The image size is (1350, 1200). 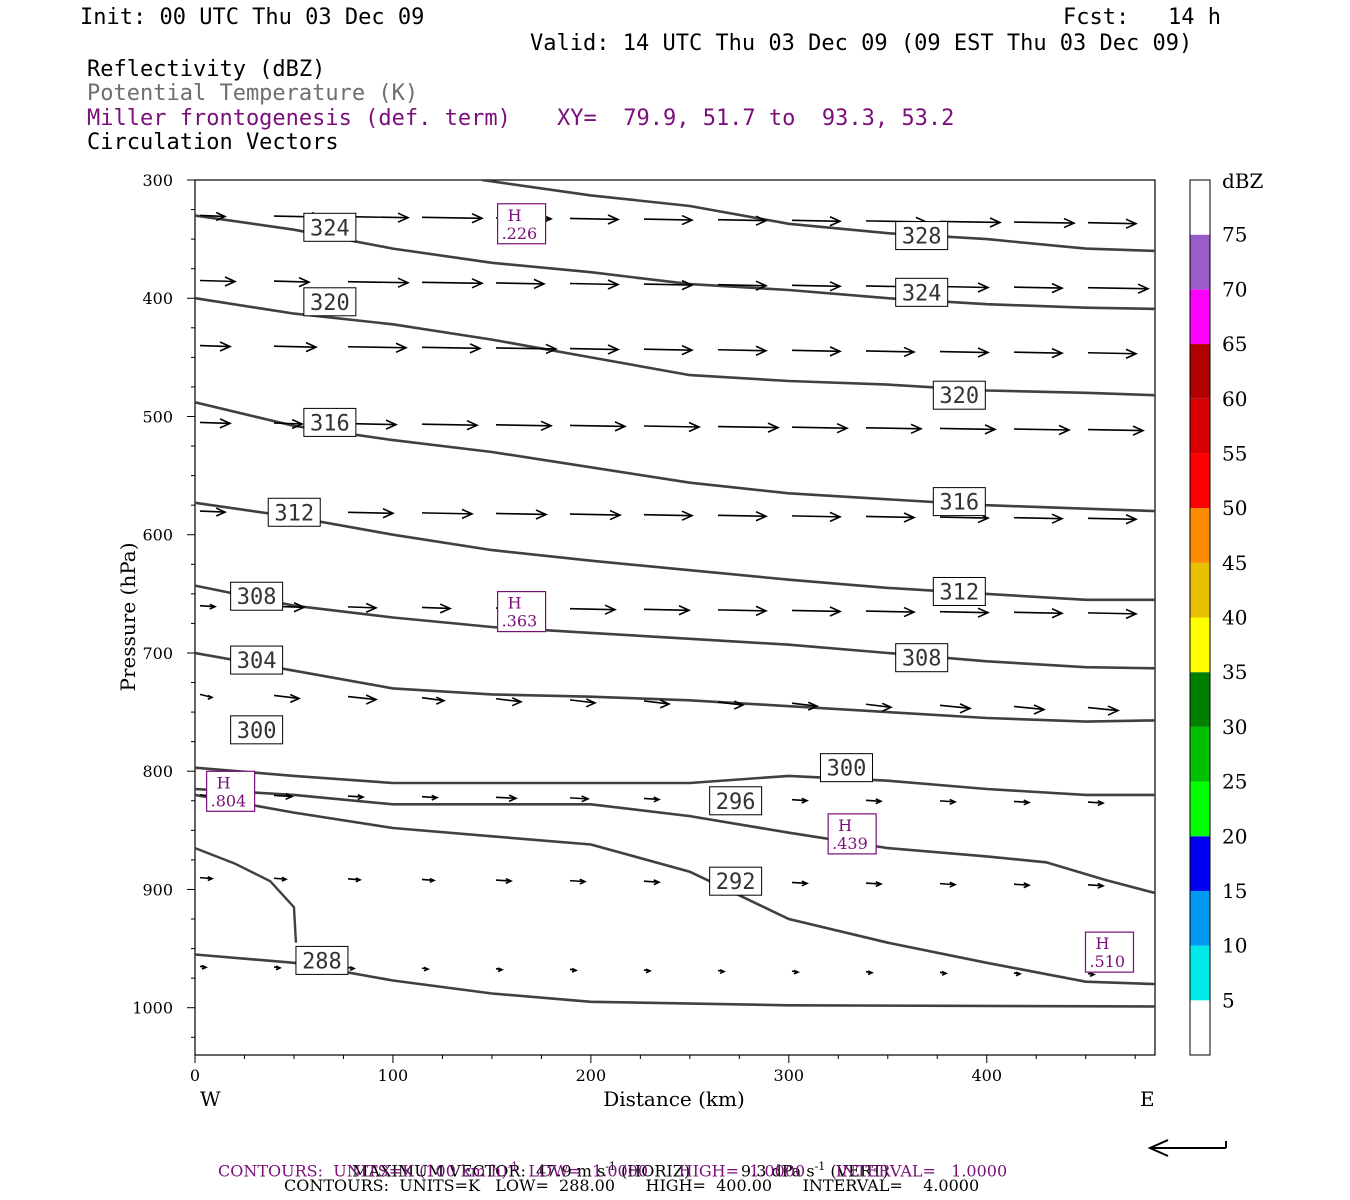 I want to click on theta-label-text: 300, so click(x=847, y=769).